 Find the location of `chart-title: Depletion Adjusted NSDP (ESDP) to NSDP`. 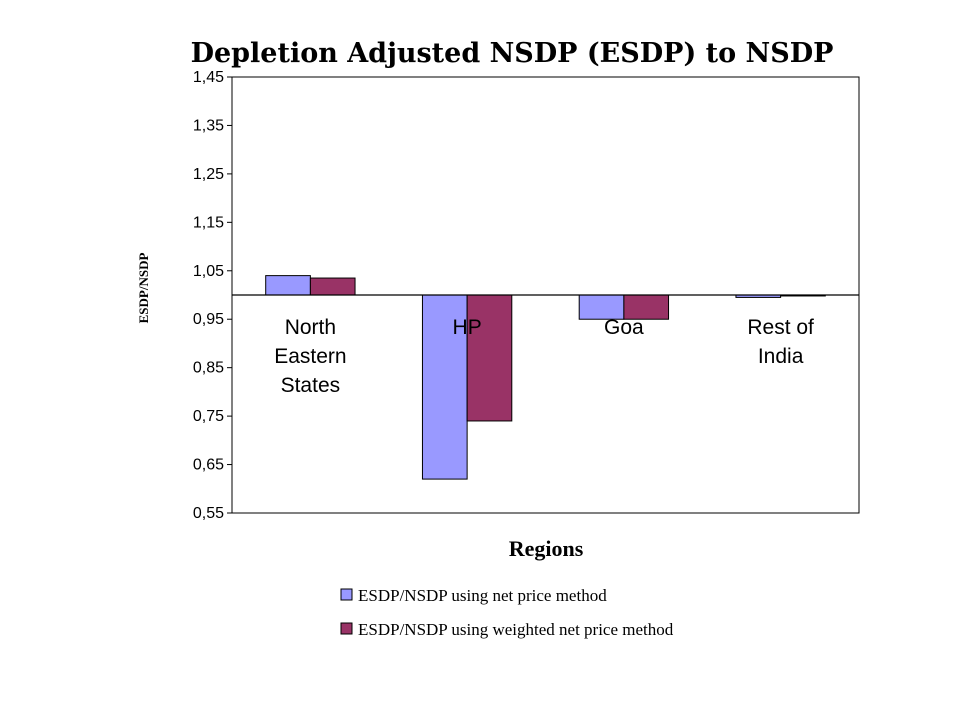

chart-title: Depletion Adjusted NSDP (ESDP) to NSDP is located at coordinates (512, 53).